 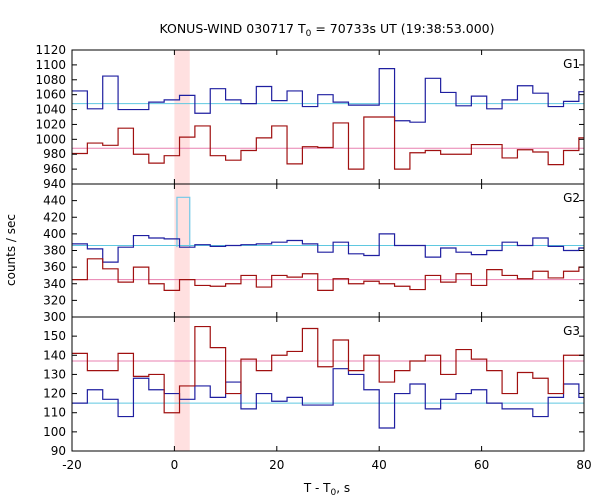 I want to click on panel-label: G1, so click(x=571, y=64).